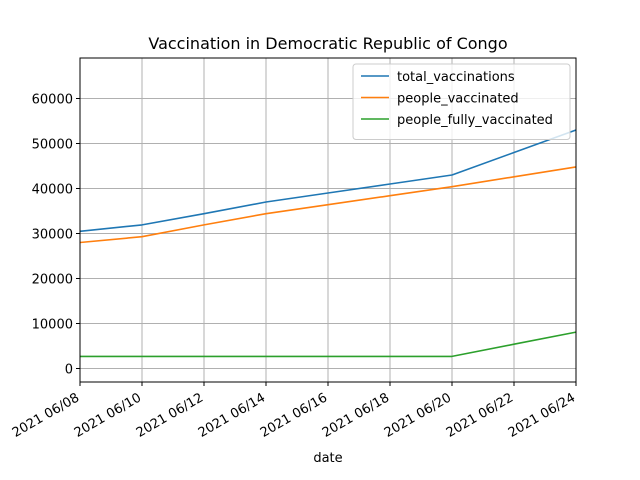 The width and height of the screenshot is (640, 480). Describe the element at coordinates (418, 415) in the screenshot. I see `x-tick-label: 2021 06/20` at that location.